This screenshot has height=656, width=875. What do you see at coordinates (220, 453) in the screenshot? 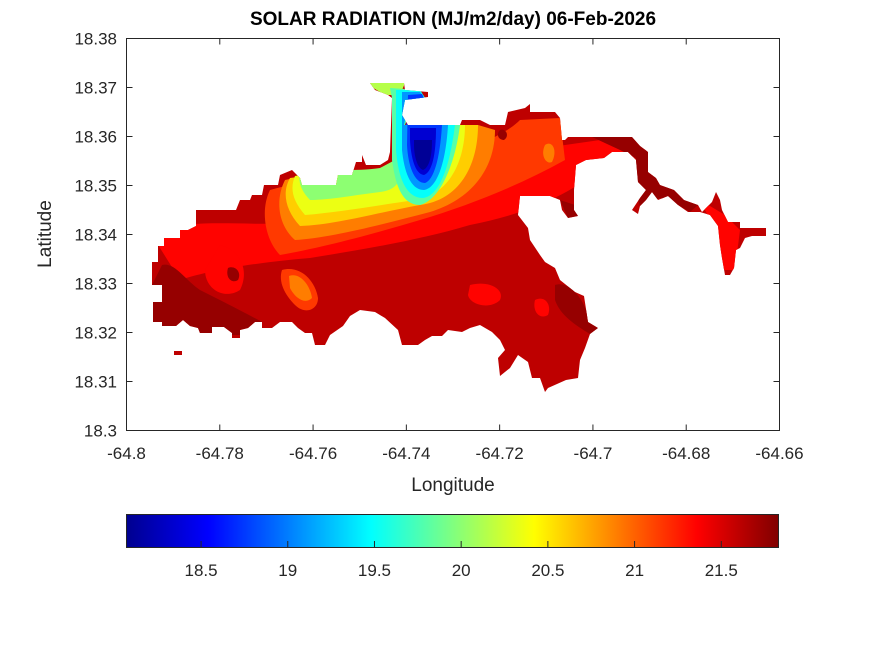
I see `x-tick-label: -64.78` at bounding box center [220, 453].